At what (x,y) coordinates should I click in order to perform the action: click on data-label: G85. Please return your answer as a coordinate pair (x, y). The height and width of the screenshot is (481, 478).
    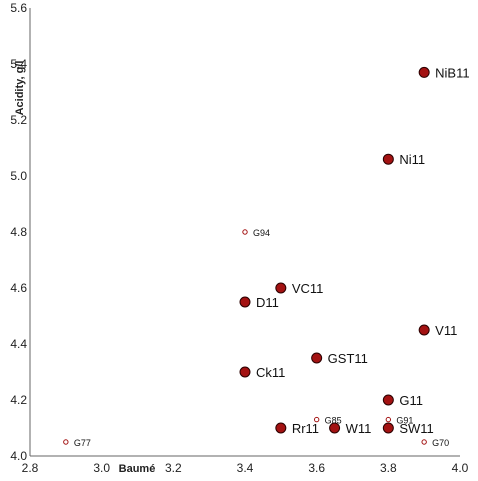
    Looking at the image, I should click on (333, 421).